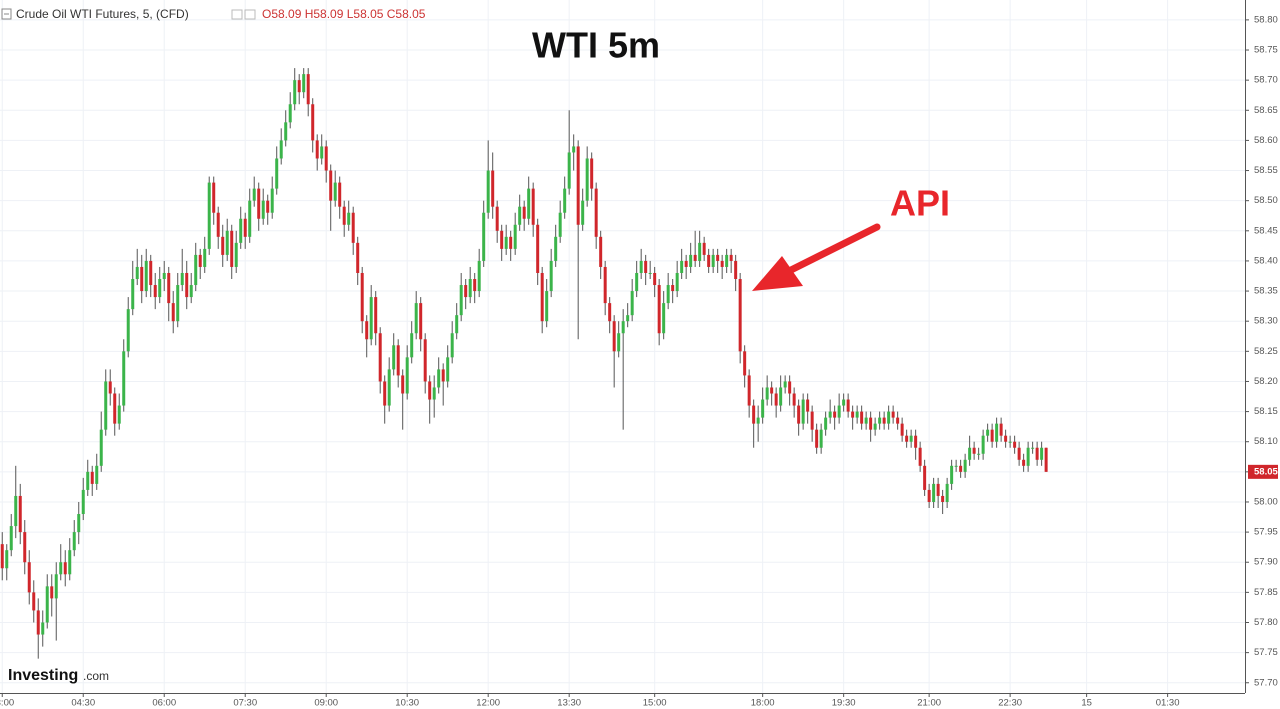  I want to click on hide-icon, so click(250, 14).